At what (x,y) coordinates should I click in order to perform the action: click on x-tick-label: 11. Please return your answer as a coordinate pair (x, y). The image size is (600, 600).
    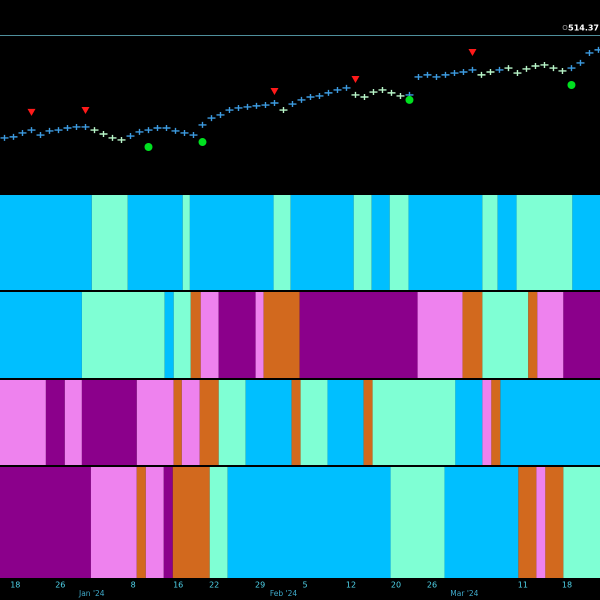
    Looking at the image, I should click on (523, 585).